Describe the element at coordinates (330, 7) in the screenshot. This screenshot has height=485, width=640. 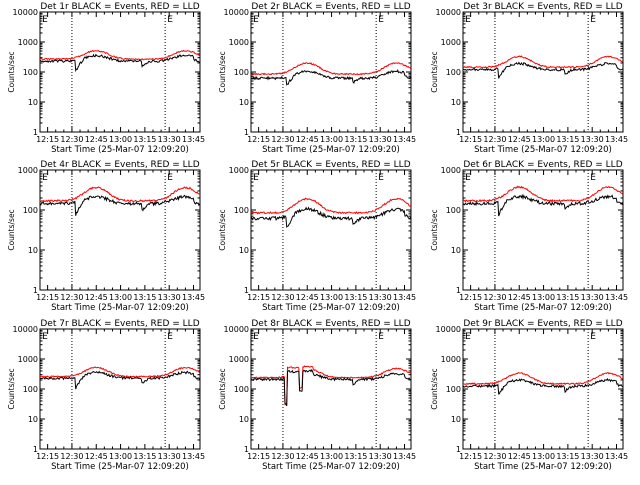
I see `panel-title: Det 2r BLACK = Events, RED = LLD` at that location.